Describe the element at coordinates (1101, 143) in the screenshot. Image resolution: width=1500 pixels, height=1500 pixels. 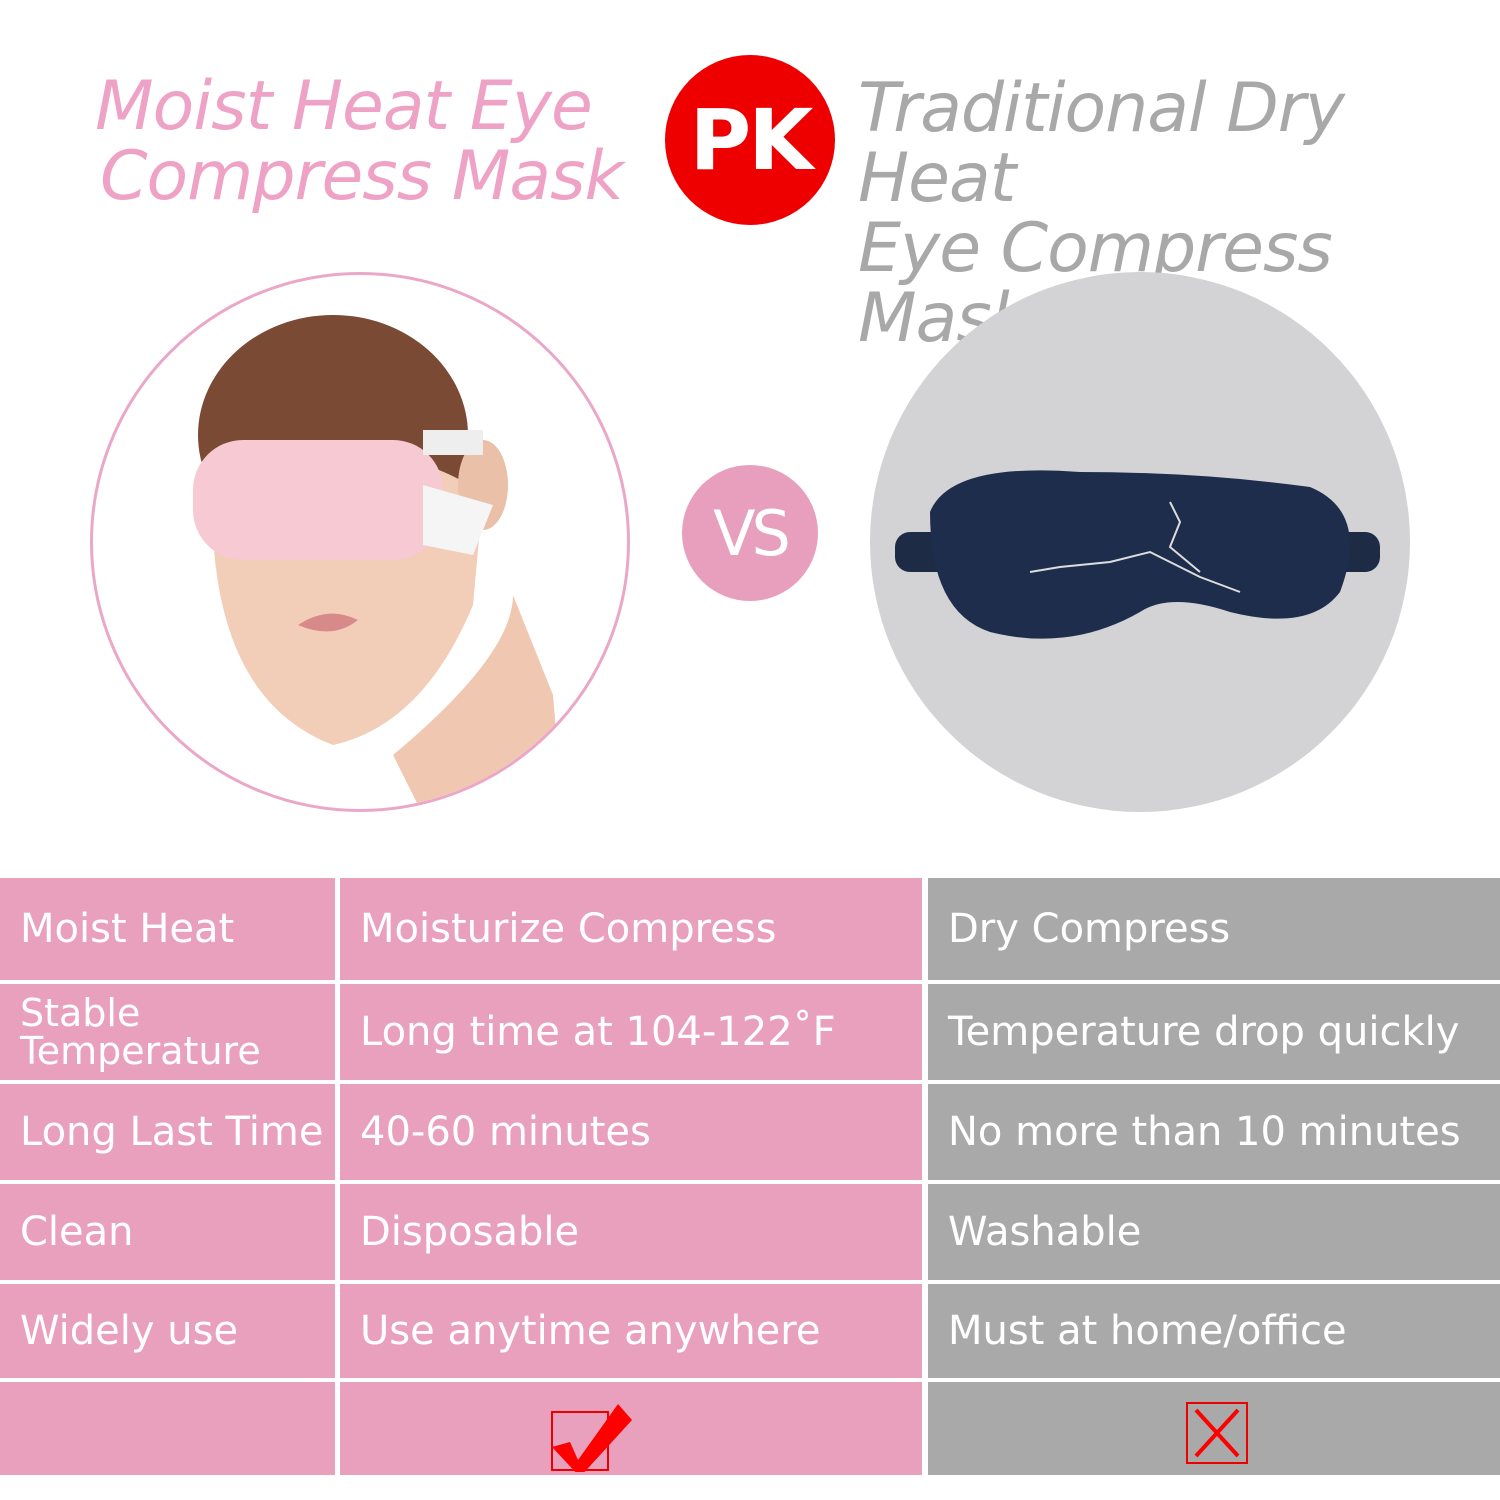
I see `title-line: Traditional Dry Heat` at that location.